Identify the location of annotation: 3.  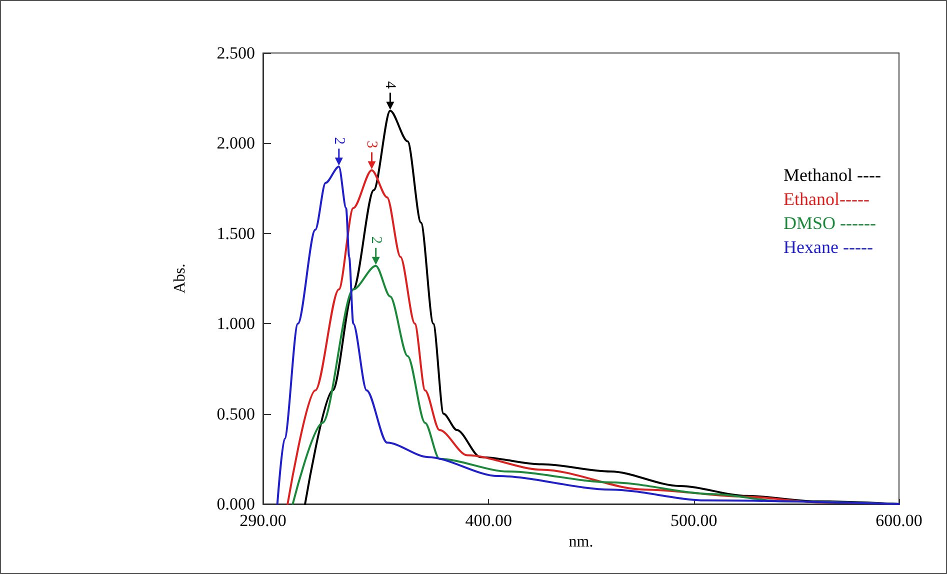
(372, 144).